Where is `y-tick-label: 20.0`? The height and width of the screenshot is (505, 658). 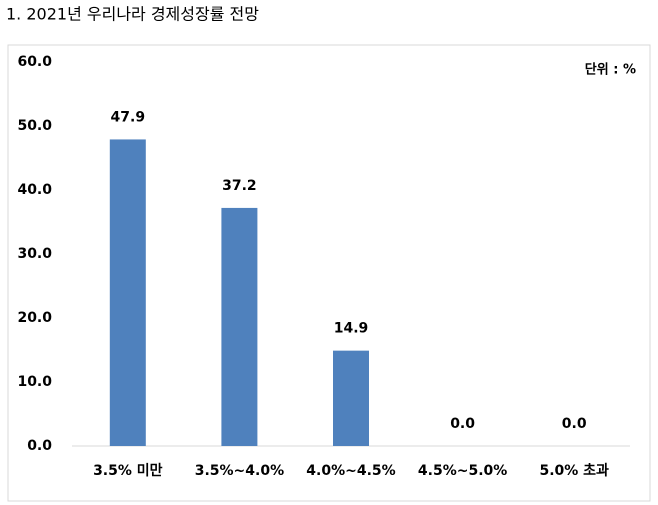
y-tick-label: 20.0 is located at coordinates (34, 318).